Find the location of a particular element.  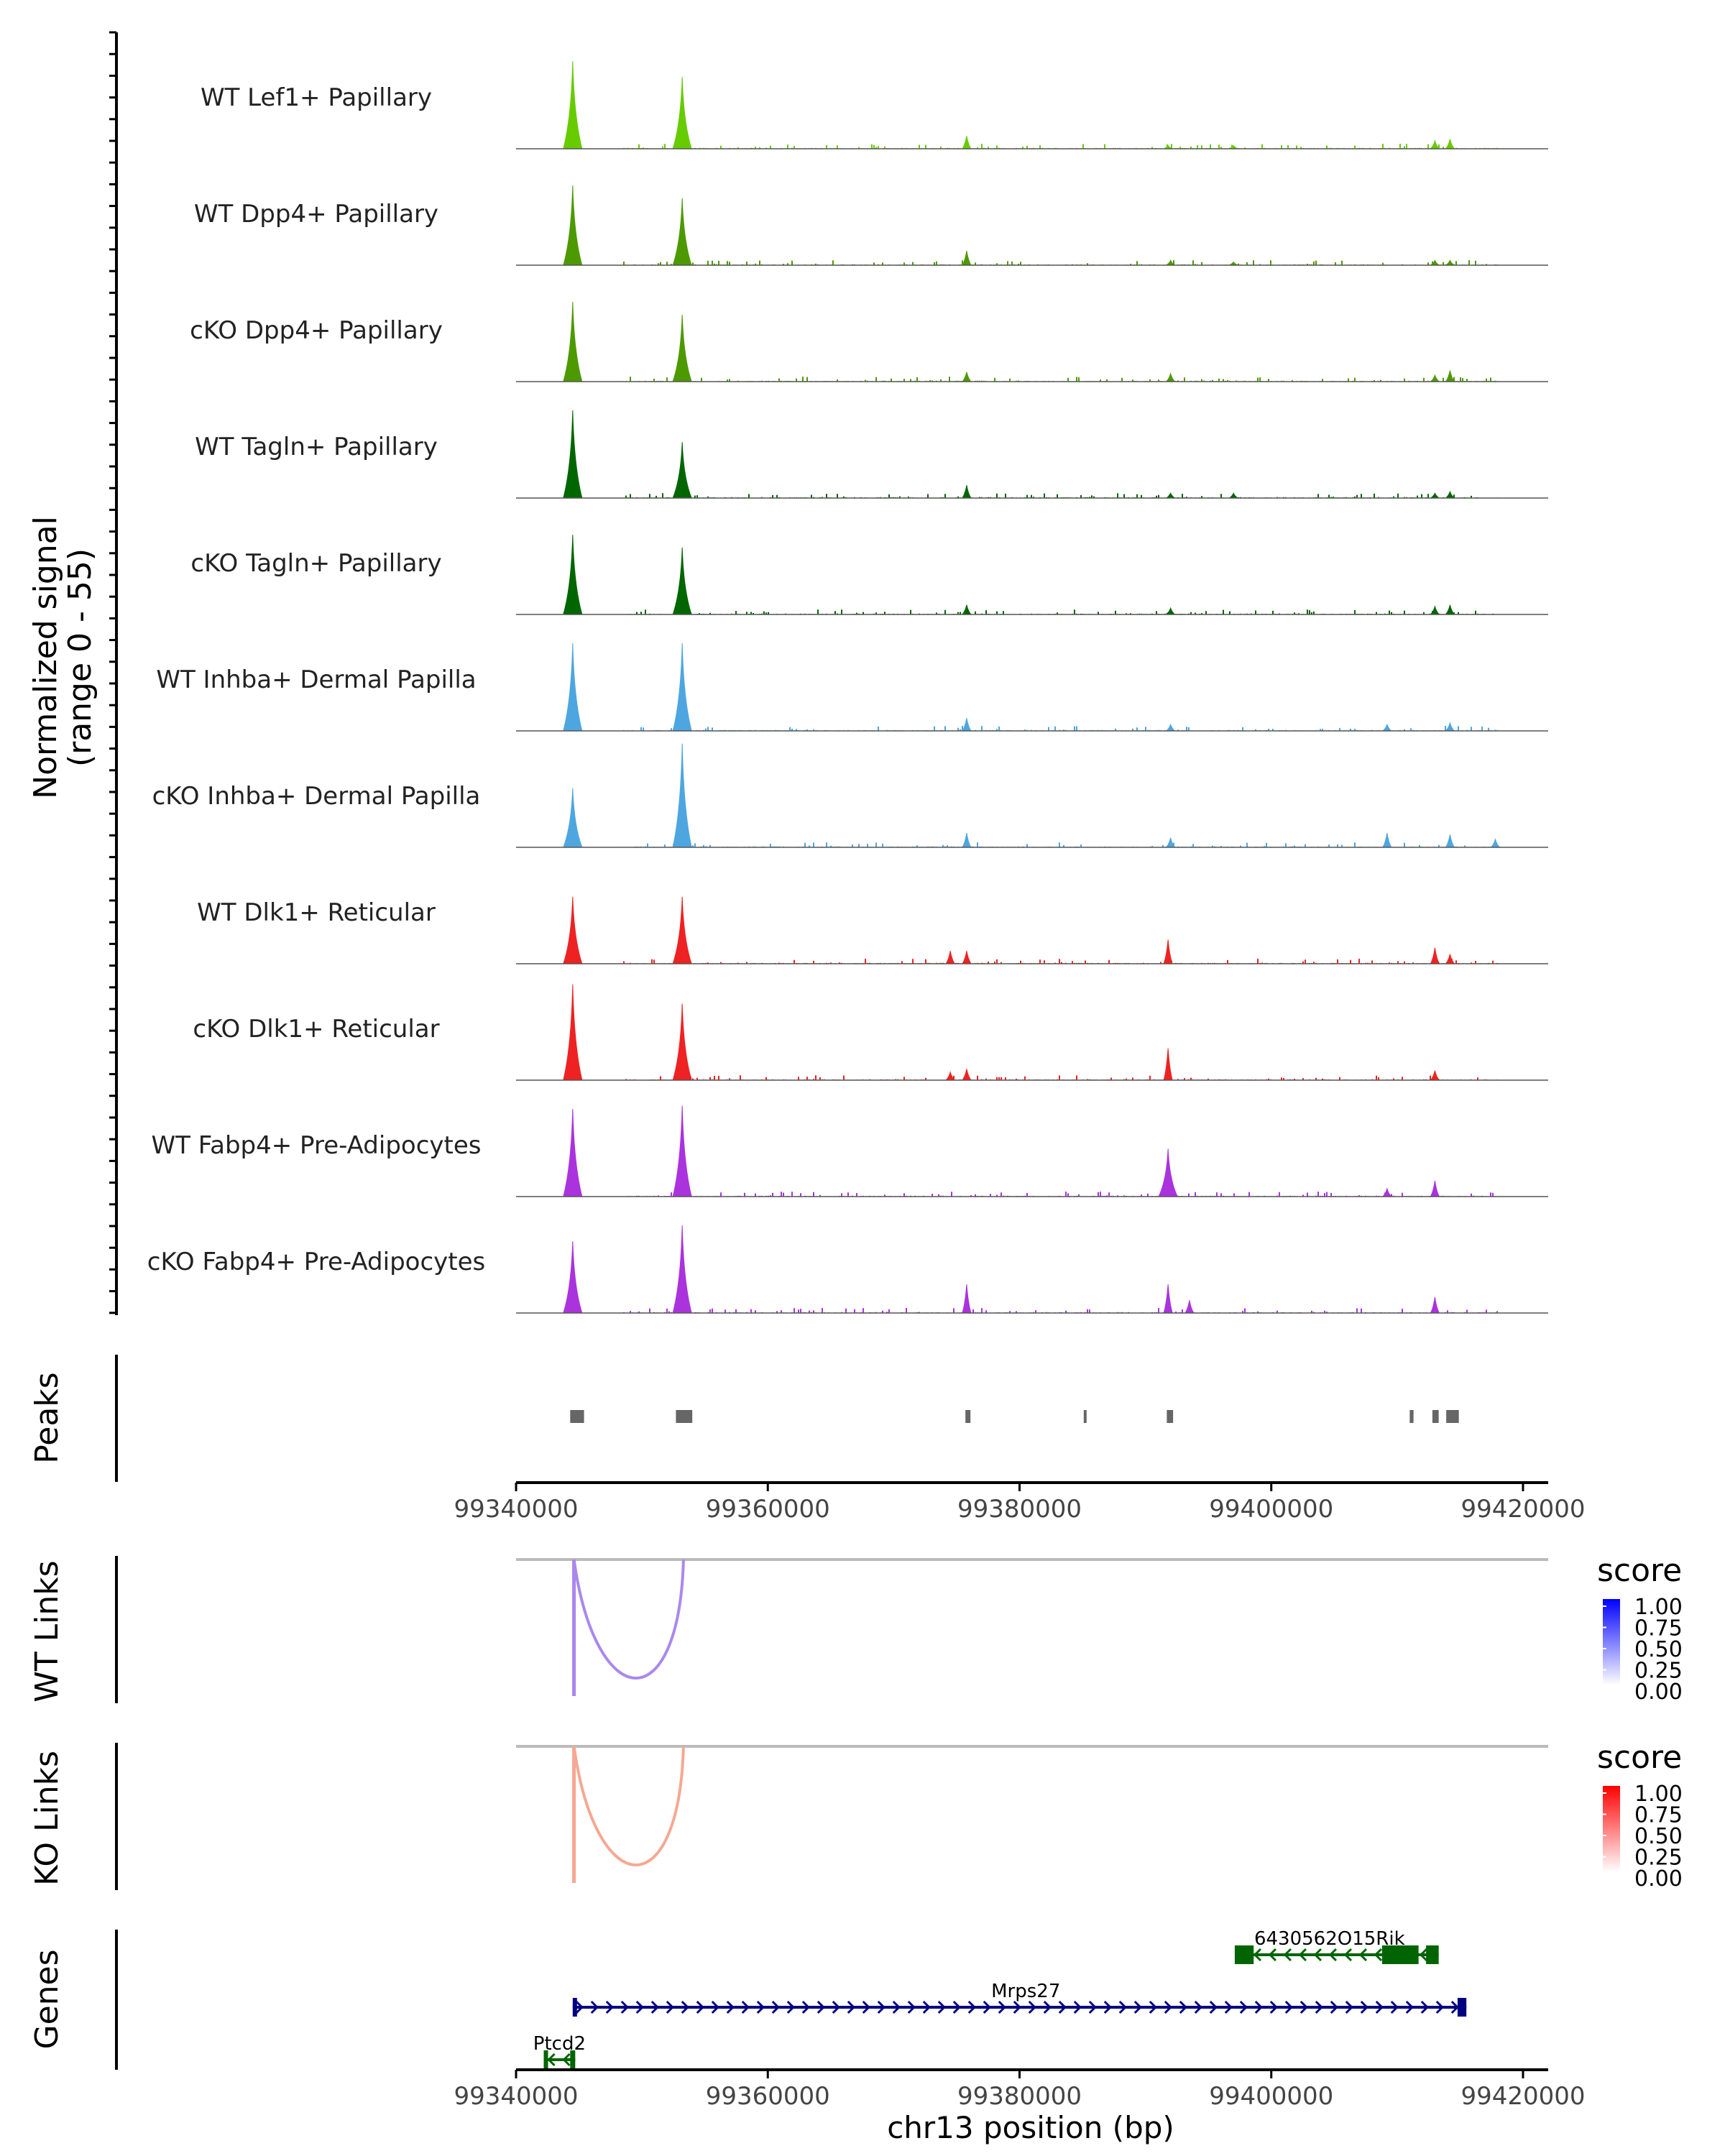

coverage-track: cKO Inhba+ Dermal Papilla is located at coordinates (850, 795).